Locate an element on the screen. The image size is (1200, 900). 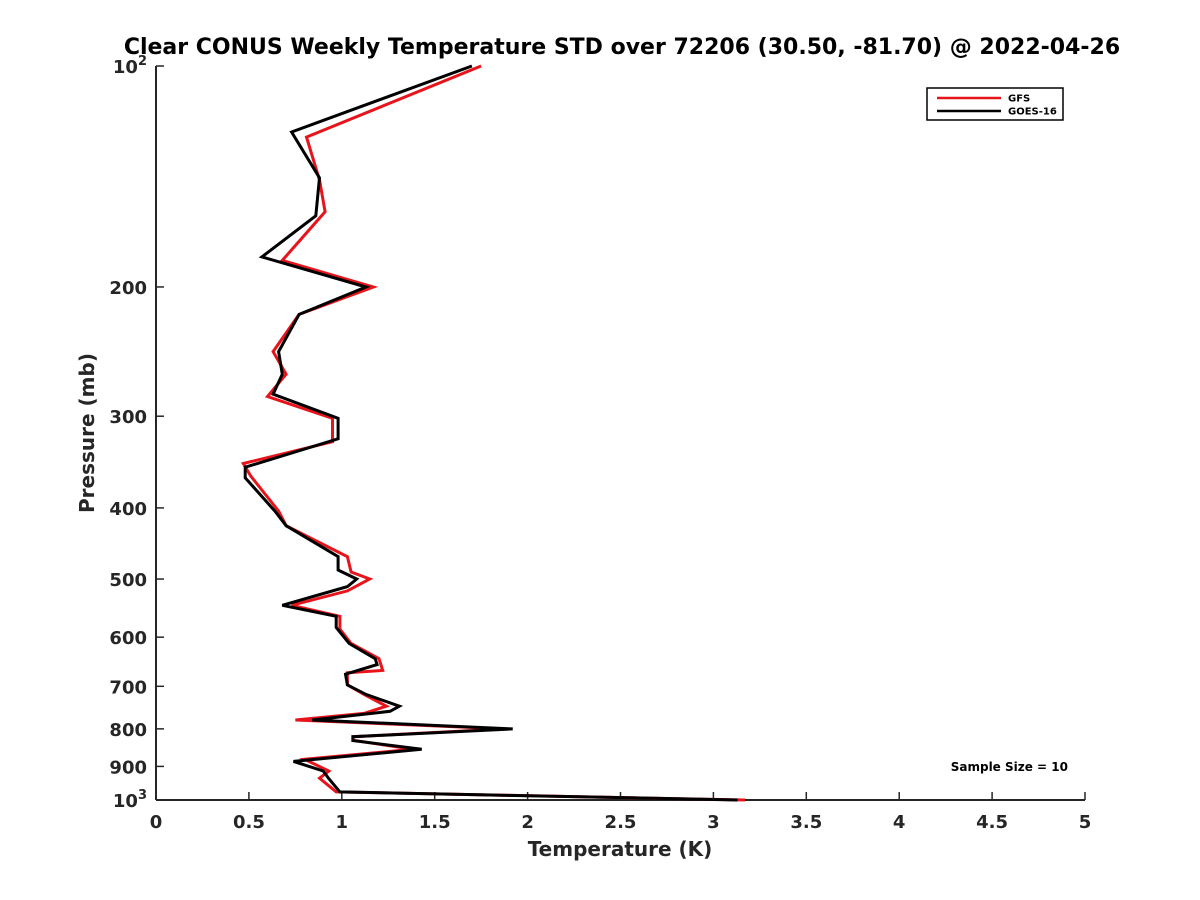
sample-size-annotation: Sample Size = 10 is located at coordinates (1009, 767).